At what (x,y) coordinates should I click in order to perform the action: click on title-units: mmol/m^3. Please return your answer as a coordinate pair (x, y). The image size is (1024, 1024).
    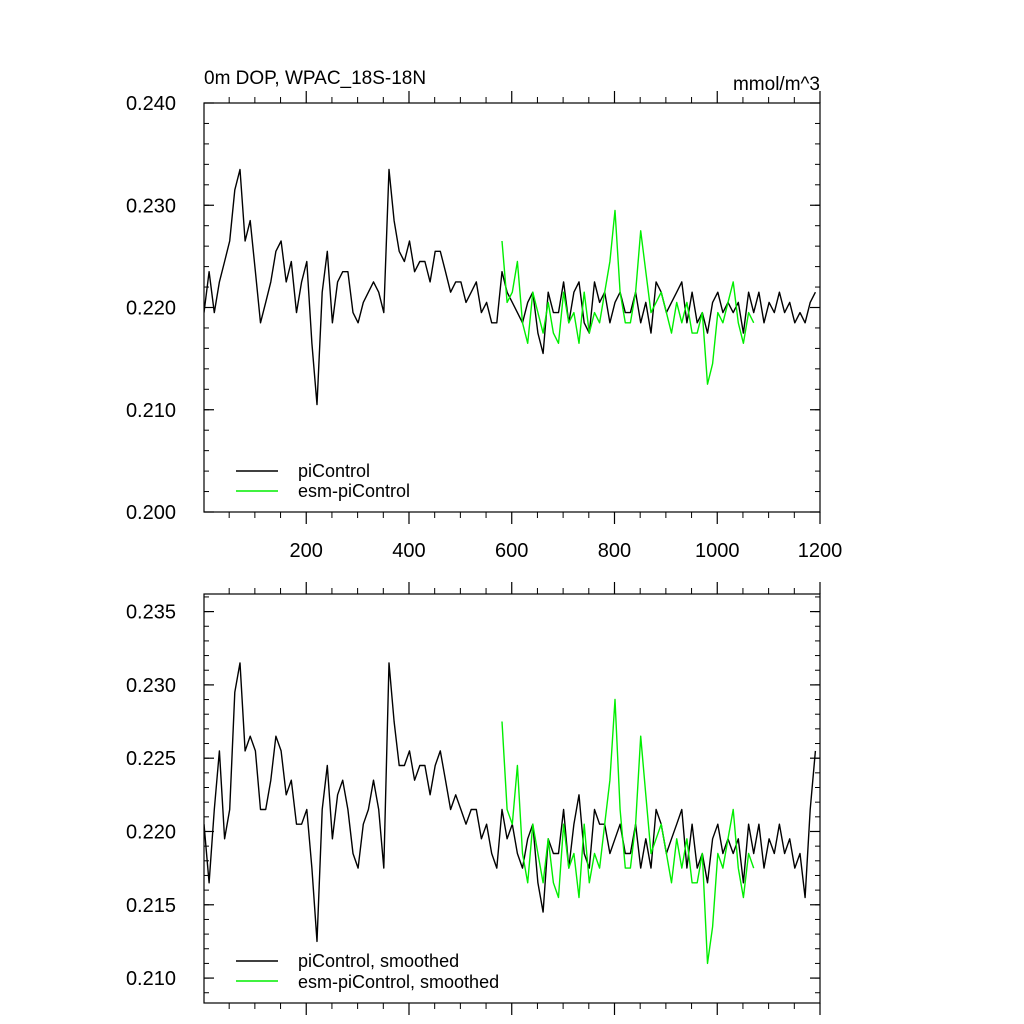
    Looking at the image, I should click on (776, 84).